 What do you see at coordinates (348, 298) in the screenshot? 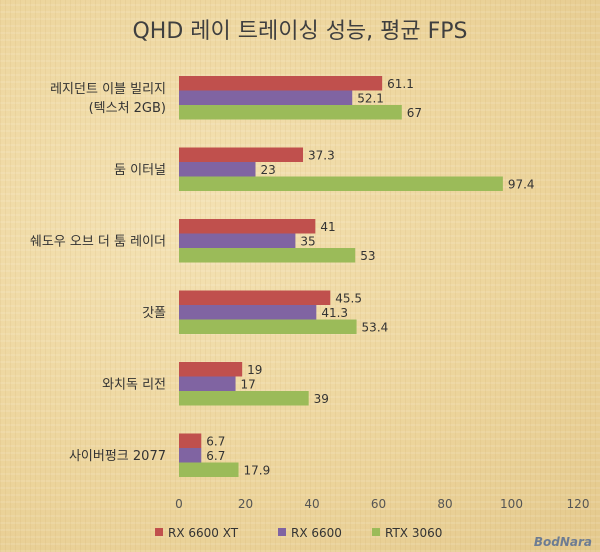
I see `data-label: 45.5` at bounding box center [348, 298].